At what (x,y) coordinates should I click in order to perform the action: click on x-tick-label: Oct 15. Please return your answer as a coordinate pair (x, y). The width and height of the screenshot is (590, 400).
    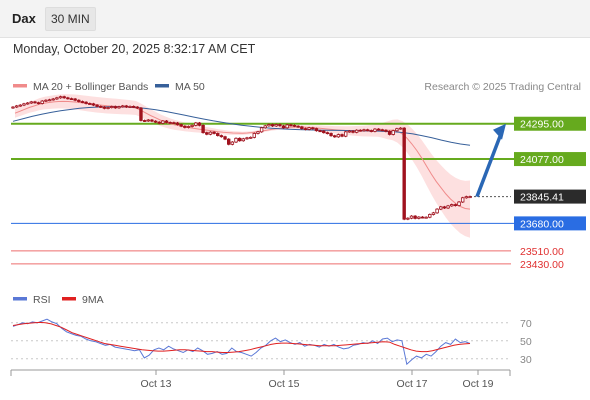
    Looking at the image, I should click on (284, 384).